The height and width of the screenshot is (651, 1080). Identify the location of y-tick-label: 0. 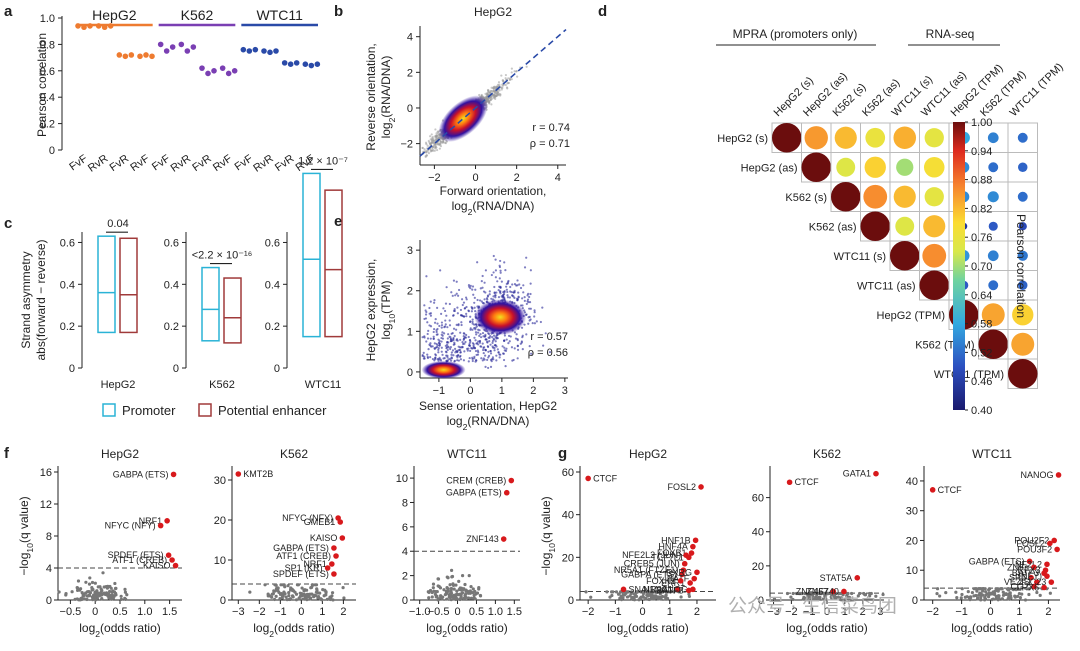
(761, 601).